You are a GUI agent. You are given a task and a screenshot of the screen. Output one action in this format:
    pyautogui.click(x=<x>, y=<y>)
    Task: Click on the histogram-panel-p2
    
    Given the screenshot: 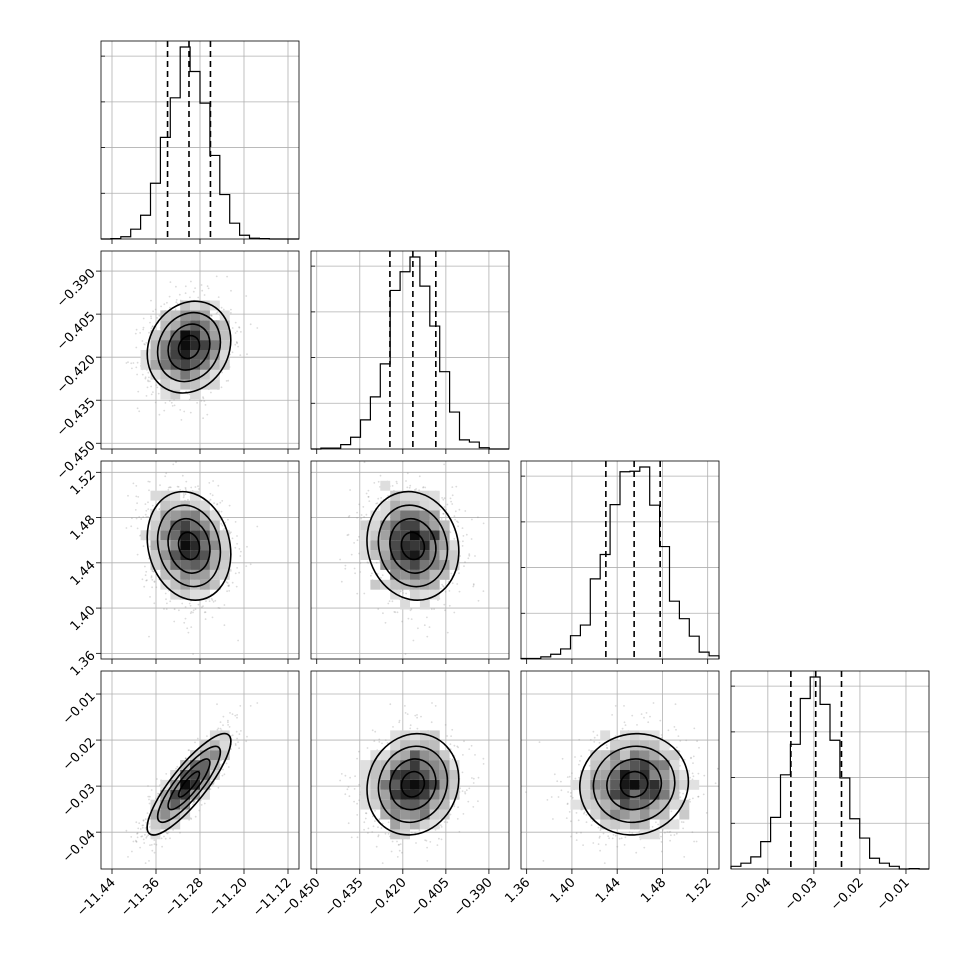 What is the action you would take?
    pyautogui.click(x=620, y=562)
    